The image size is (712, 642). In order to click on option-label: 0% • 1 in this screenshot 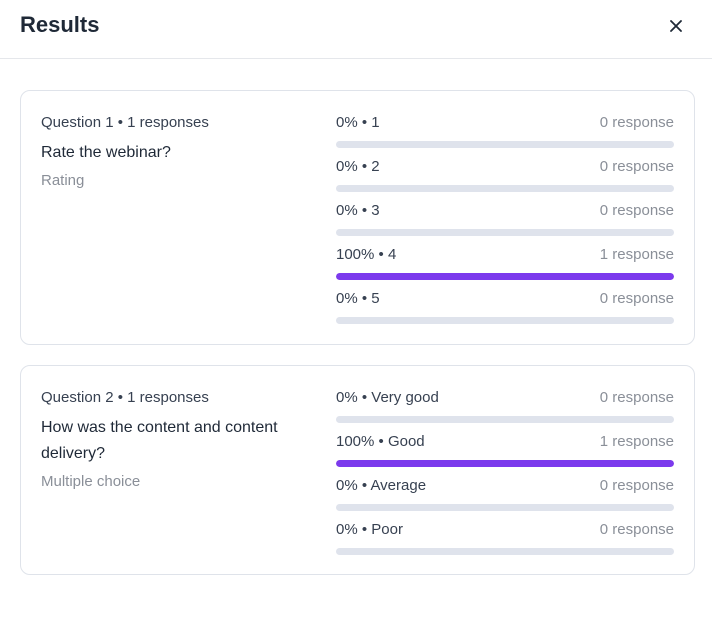, I will do `click(358, 122)`.